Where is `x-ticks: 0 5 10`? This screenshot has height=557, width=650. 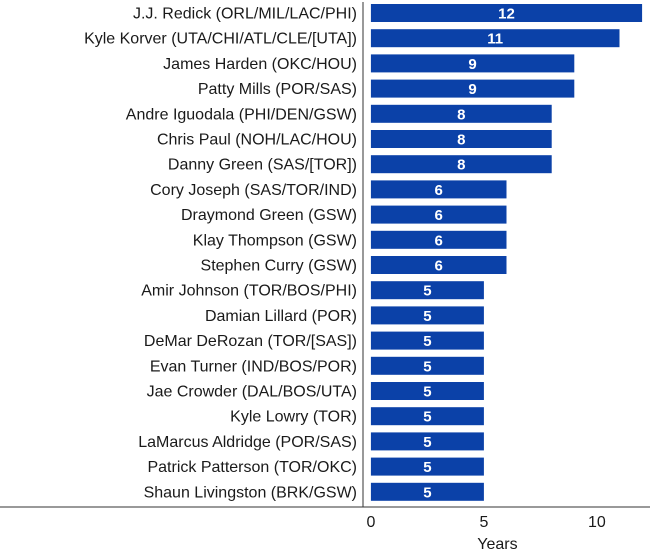
x-ticks: 0 5 10 is located at coordinates (485, 522).